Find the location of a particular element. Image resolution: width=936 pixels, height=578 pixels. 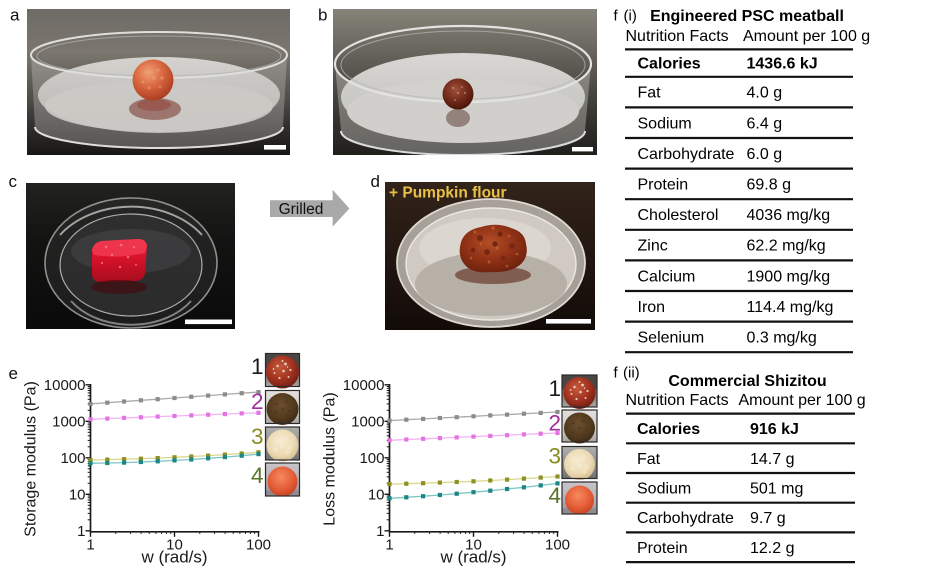

svg-text: Cholesterol is located at coordinates (678, 215).